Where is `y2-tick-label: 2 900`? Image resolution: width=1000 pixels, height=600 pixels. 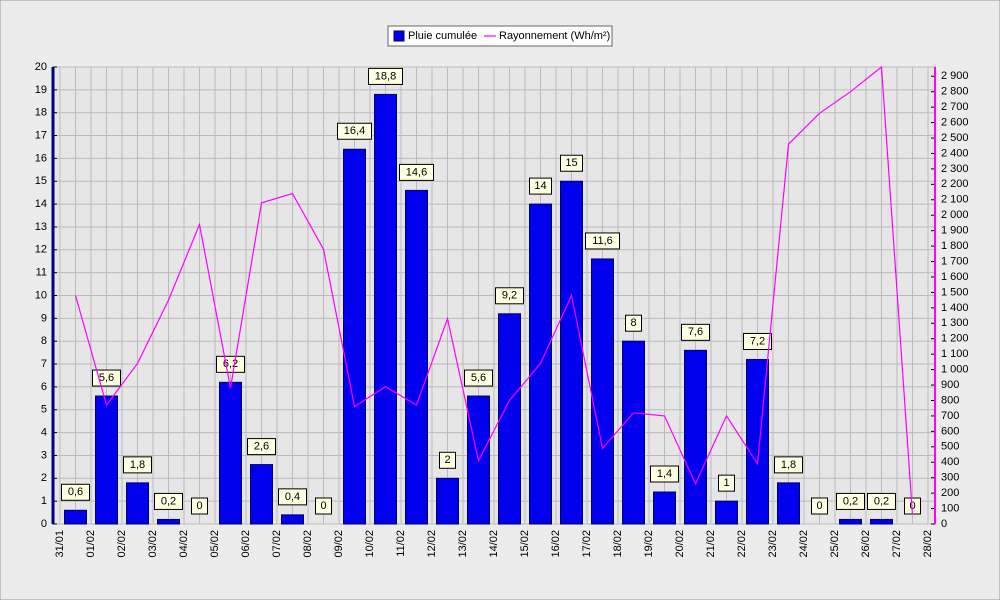
y2-tick-label: 2 900 is located at coordinates (955, 76).